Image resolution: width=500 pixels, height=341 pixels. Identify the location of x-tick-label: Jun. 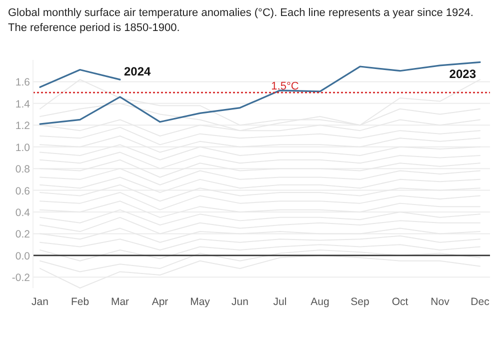
(240, 302).